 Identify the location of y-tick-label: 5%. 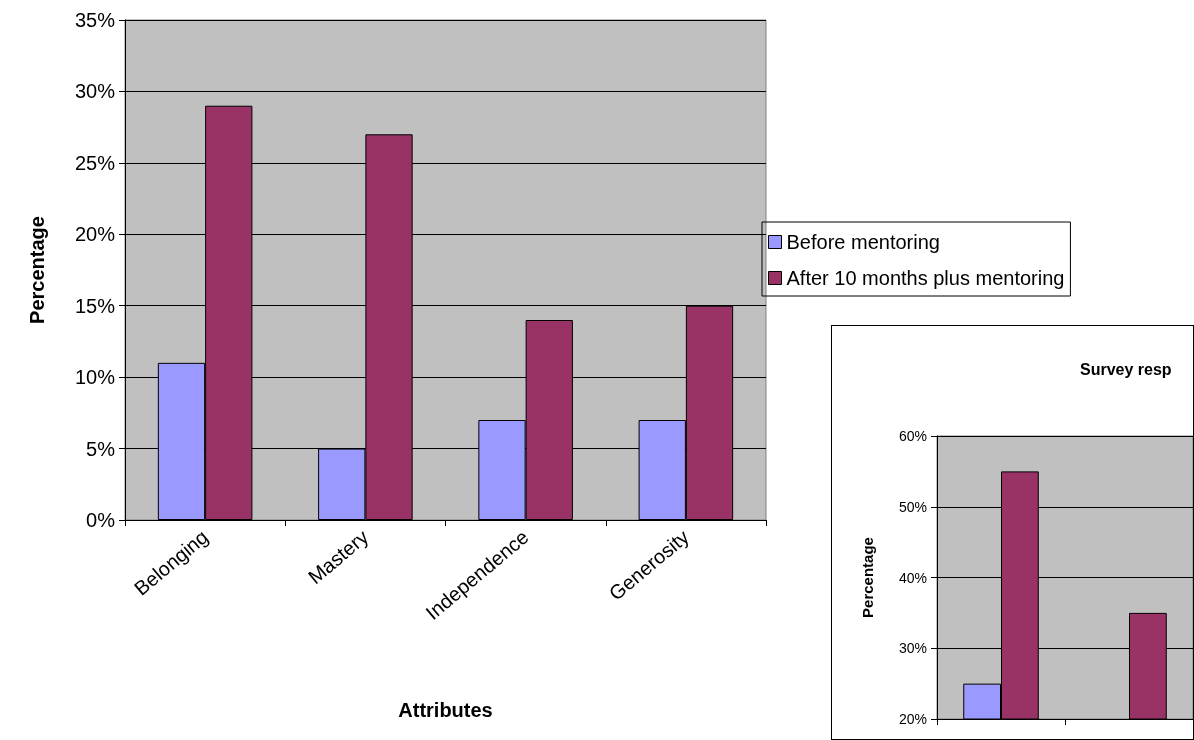
(101, 448).